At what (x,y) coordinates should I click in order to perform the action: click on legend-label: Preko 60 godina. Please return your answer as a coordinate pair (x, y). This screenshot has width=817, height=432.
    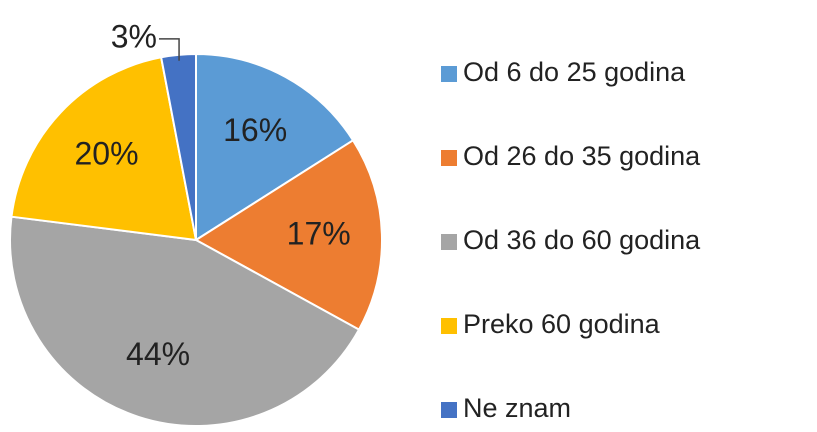
    Looking at the image, I should click on (562, 324).